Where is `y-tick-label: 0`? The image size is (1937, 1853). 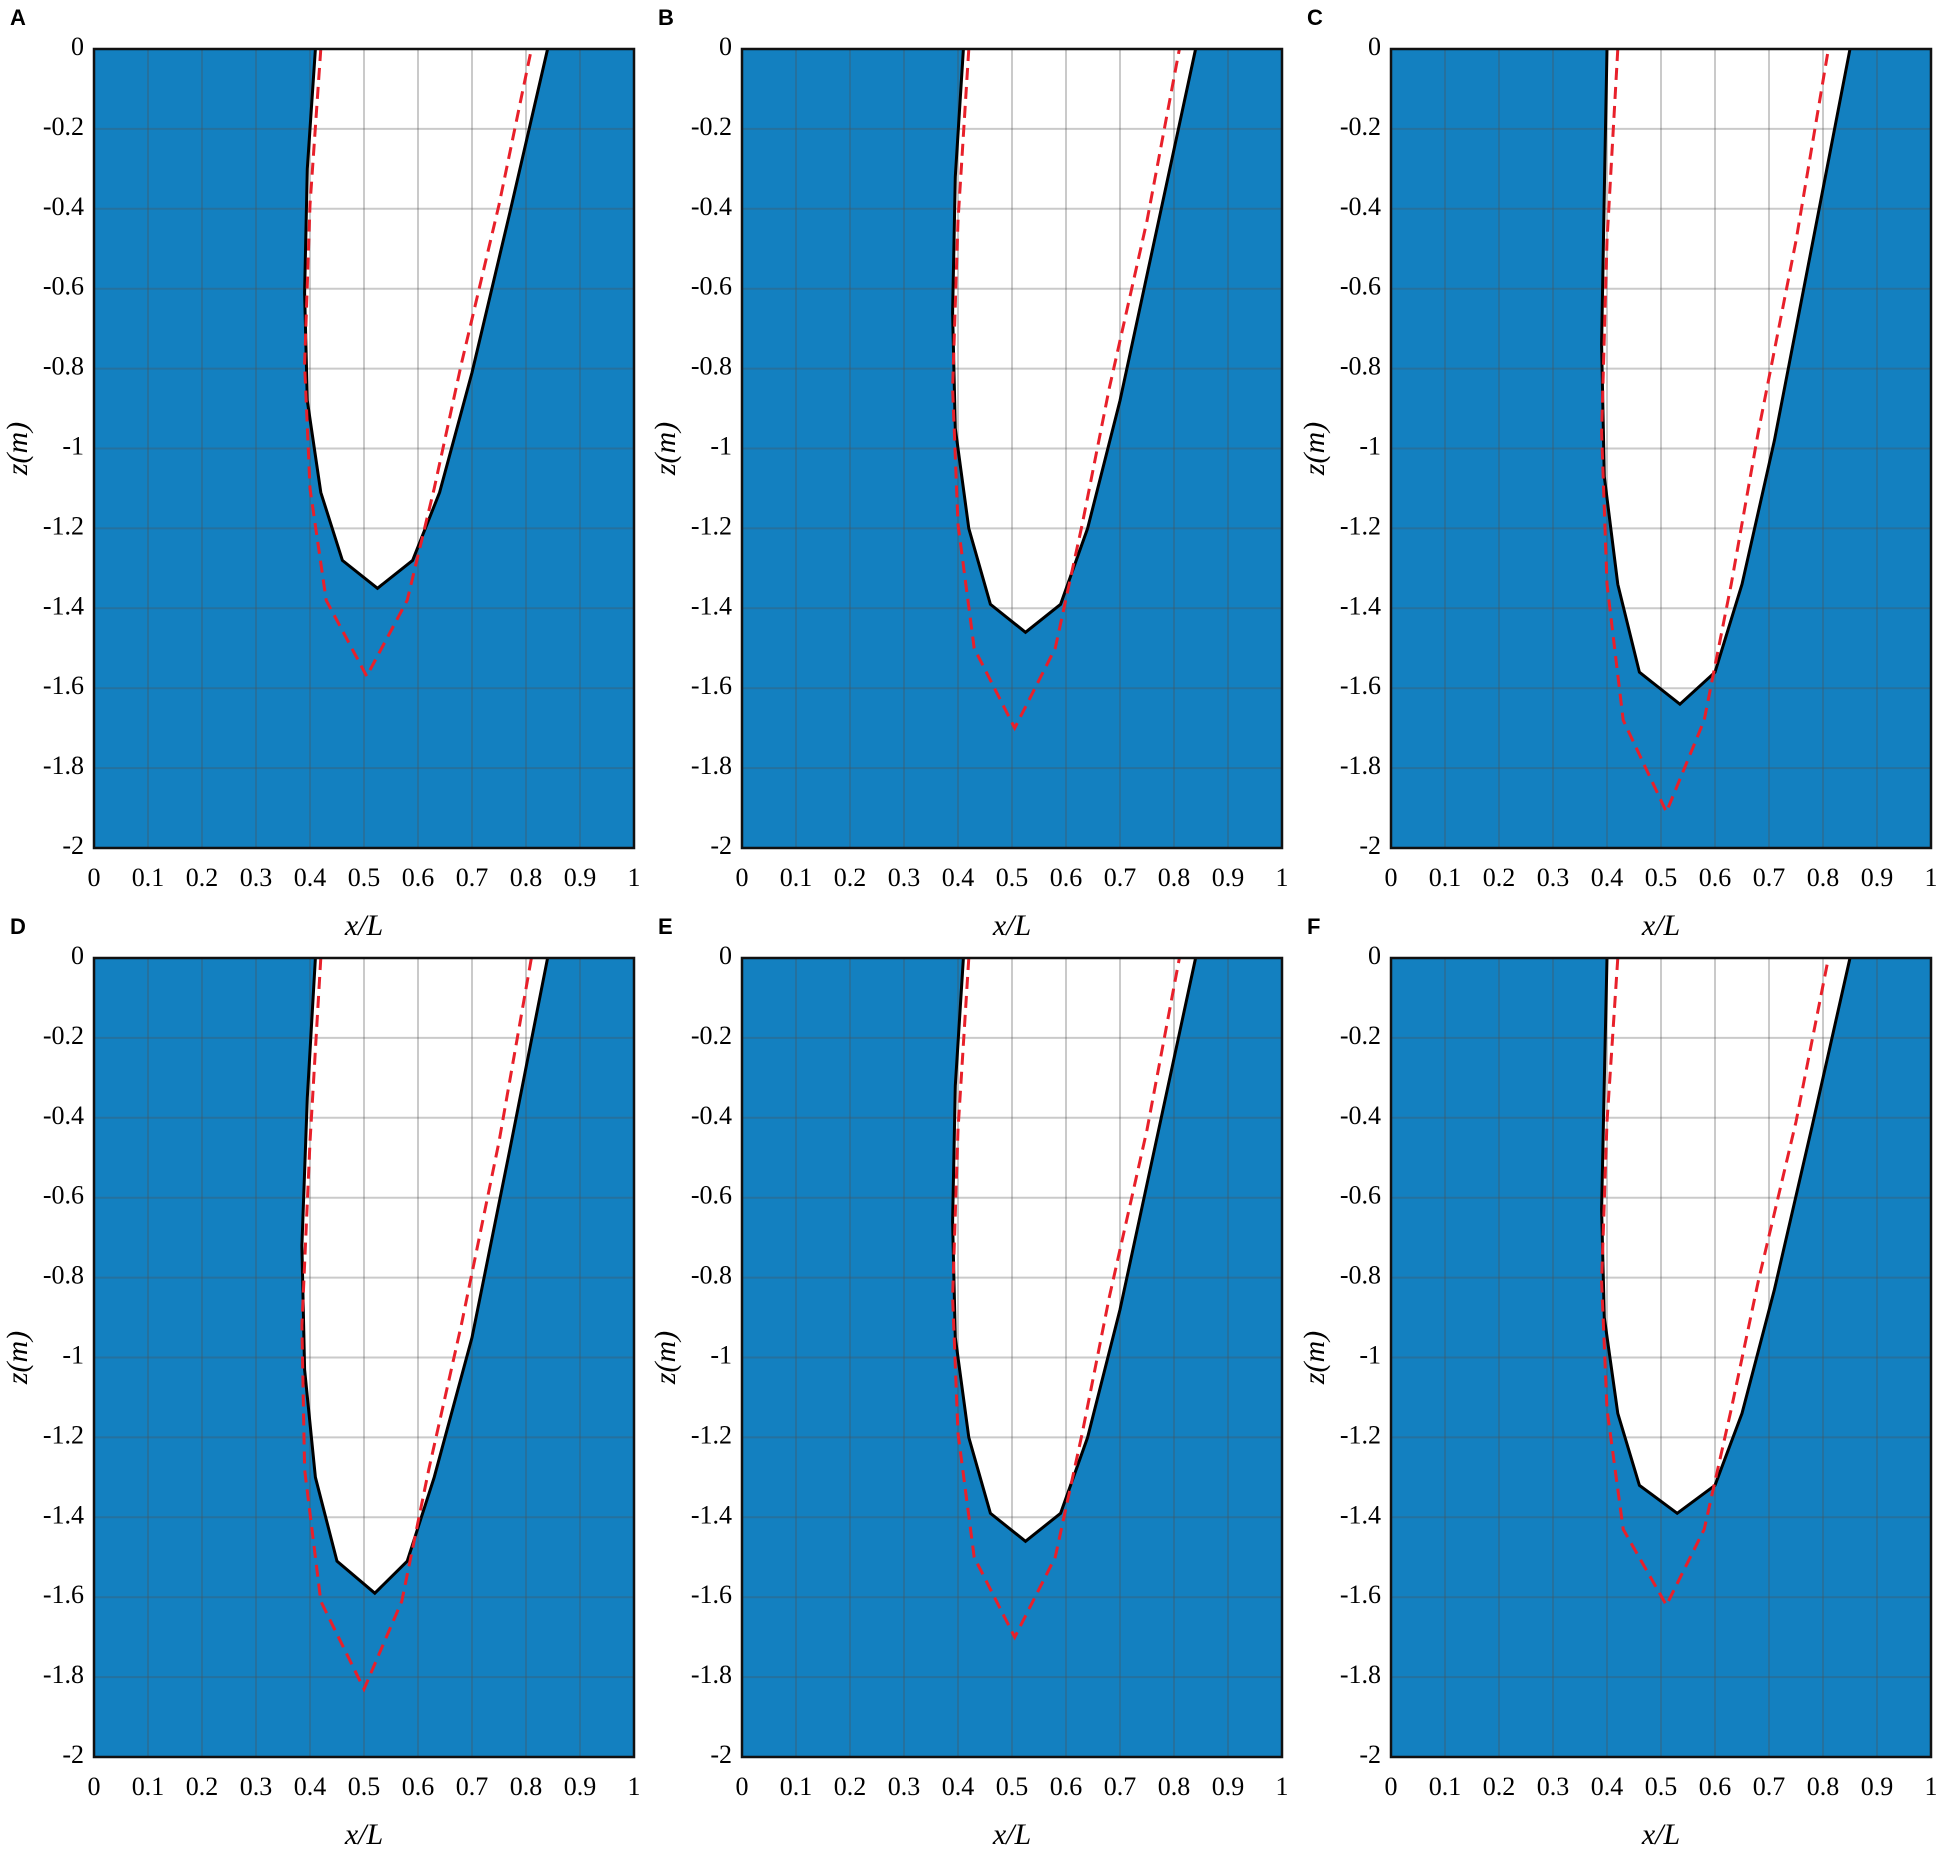
y-tick-label: 0 is located at coordinates (77, 46).